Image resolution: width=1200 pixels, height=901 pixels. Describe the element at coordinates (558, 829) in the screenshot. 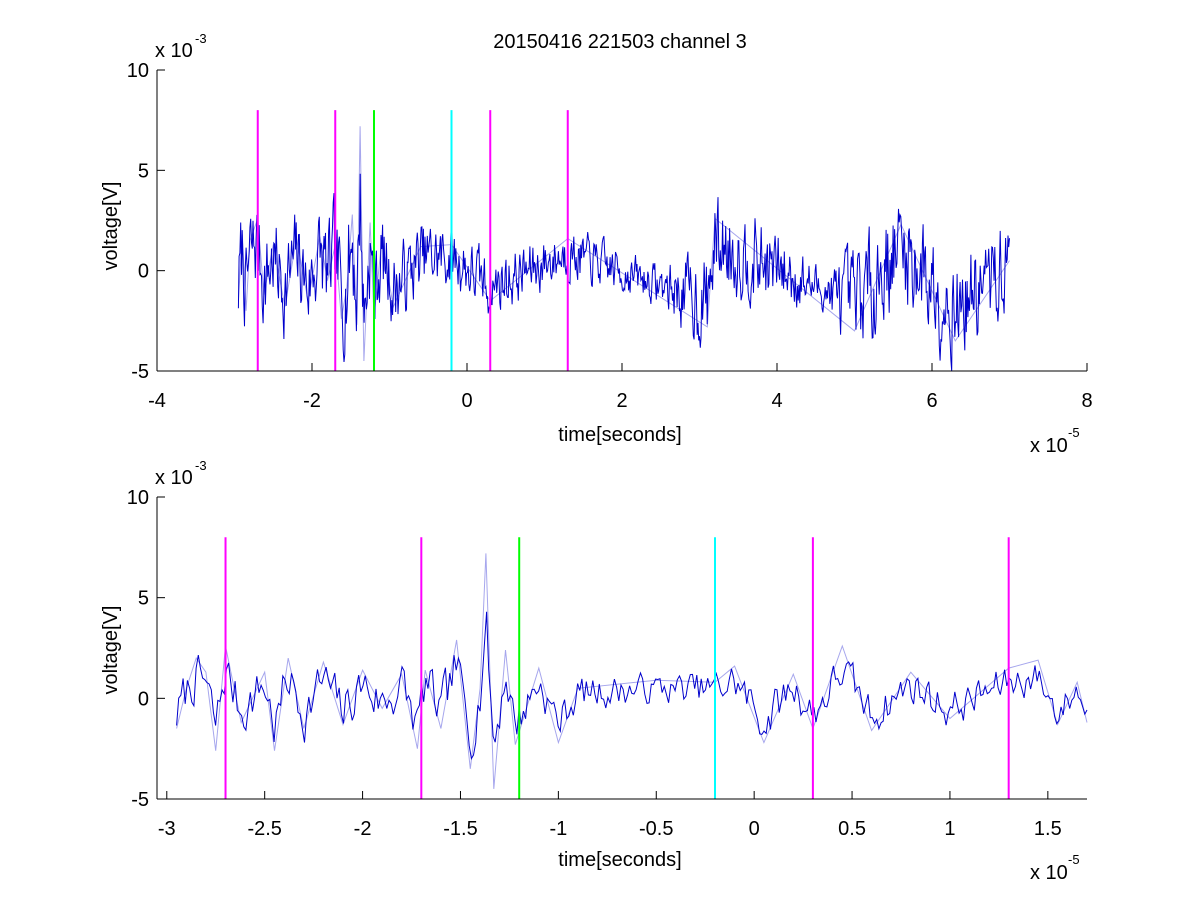

I see `bottom-x-tick-label: -1` at that location.